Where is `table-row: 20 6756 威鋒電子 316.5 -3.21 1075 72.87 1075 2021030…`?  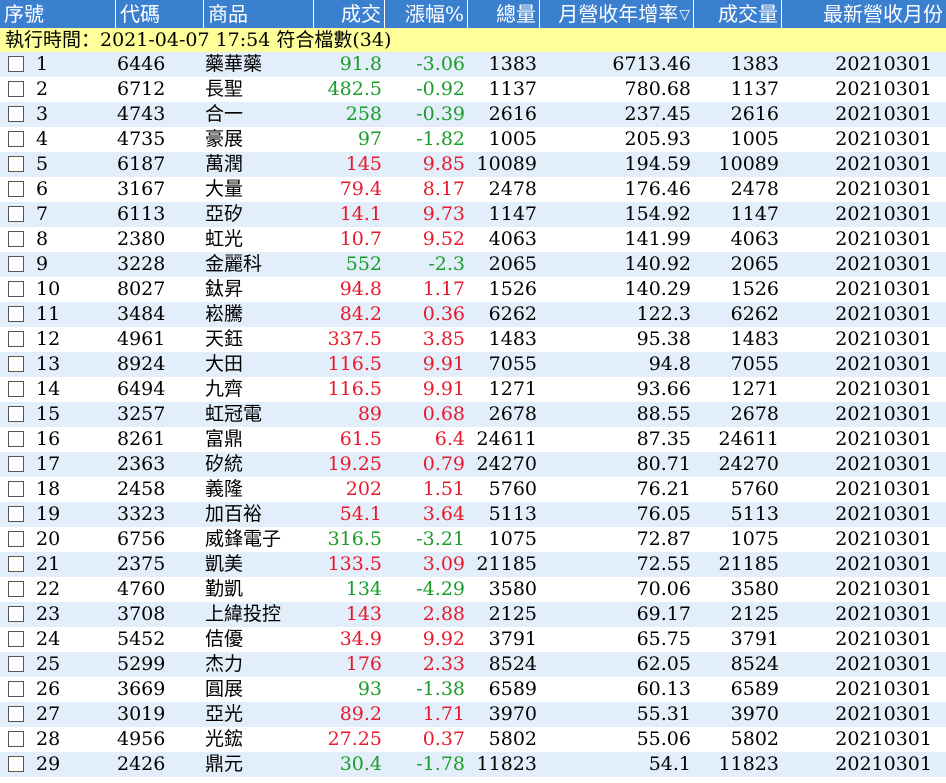
table-row: 20 6756 威鋒電子 316.5 -3.21 1075 72.87 1075 2021030… is located at coordinates (473, 539).